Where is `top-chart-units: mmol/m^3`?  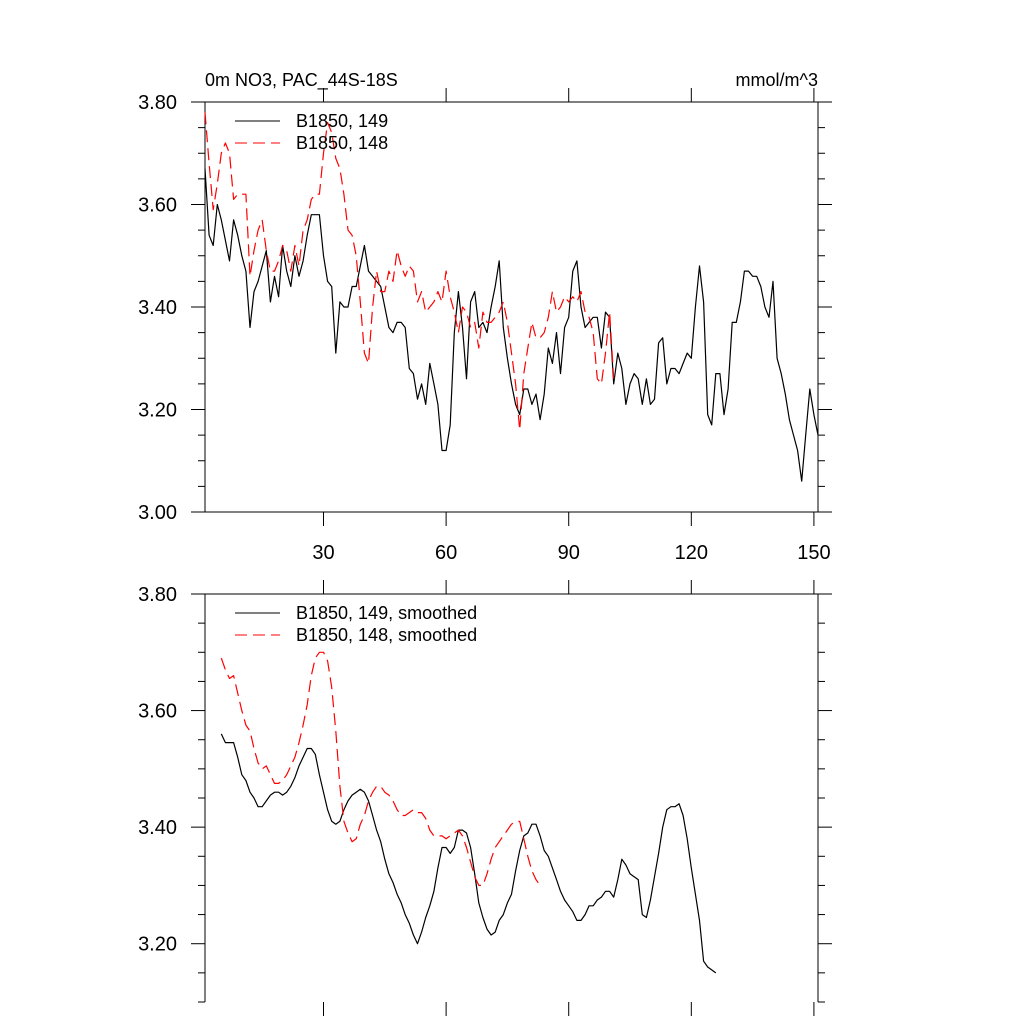
top-chart-units: mmol/m^3 is located at coordinates (777, 80).